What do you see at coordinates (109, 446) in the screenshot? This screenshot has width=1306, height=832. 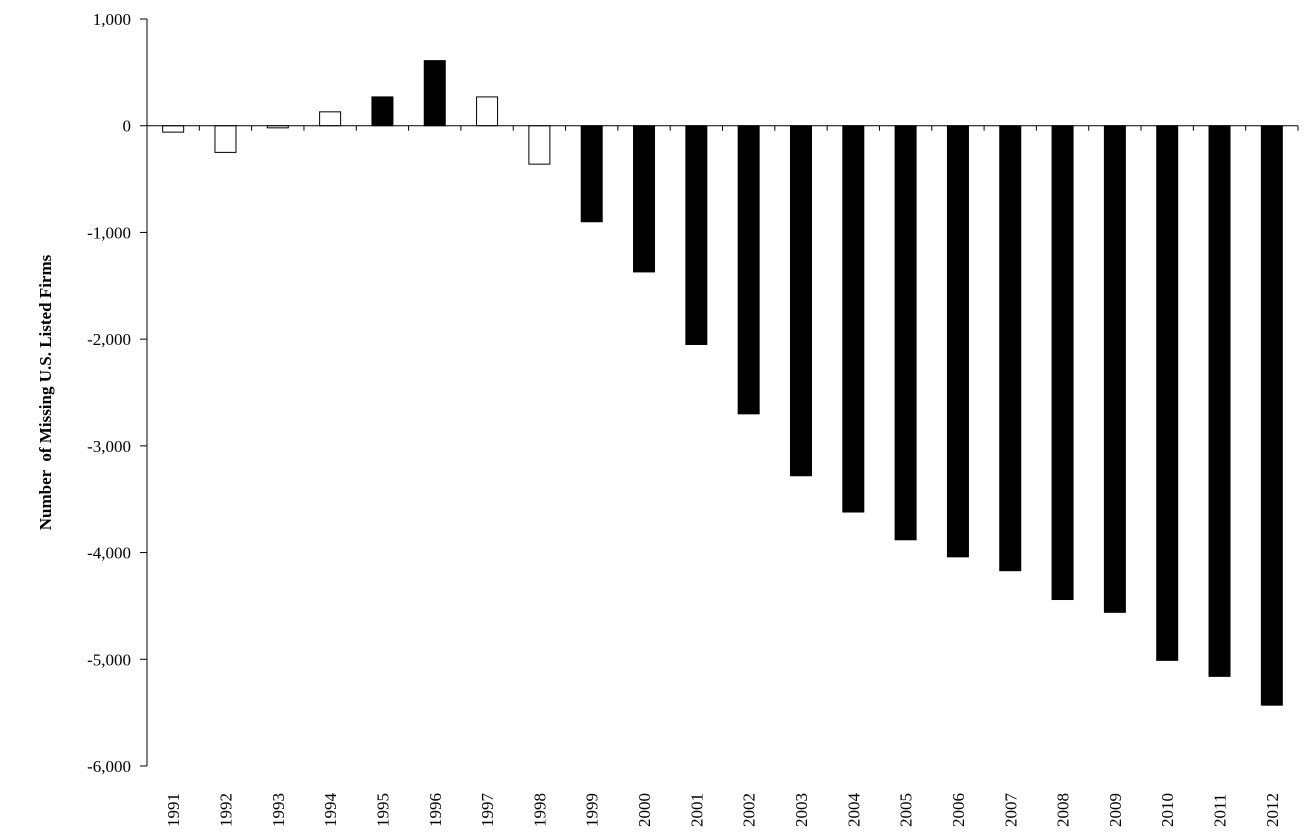 I see `y-tick-label: -3,000` at bounding box center [109, 446].